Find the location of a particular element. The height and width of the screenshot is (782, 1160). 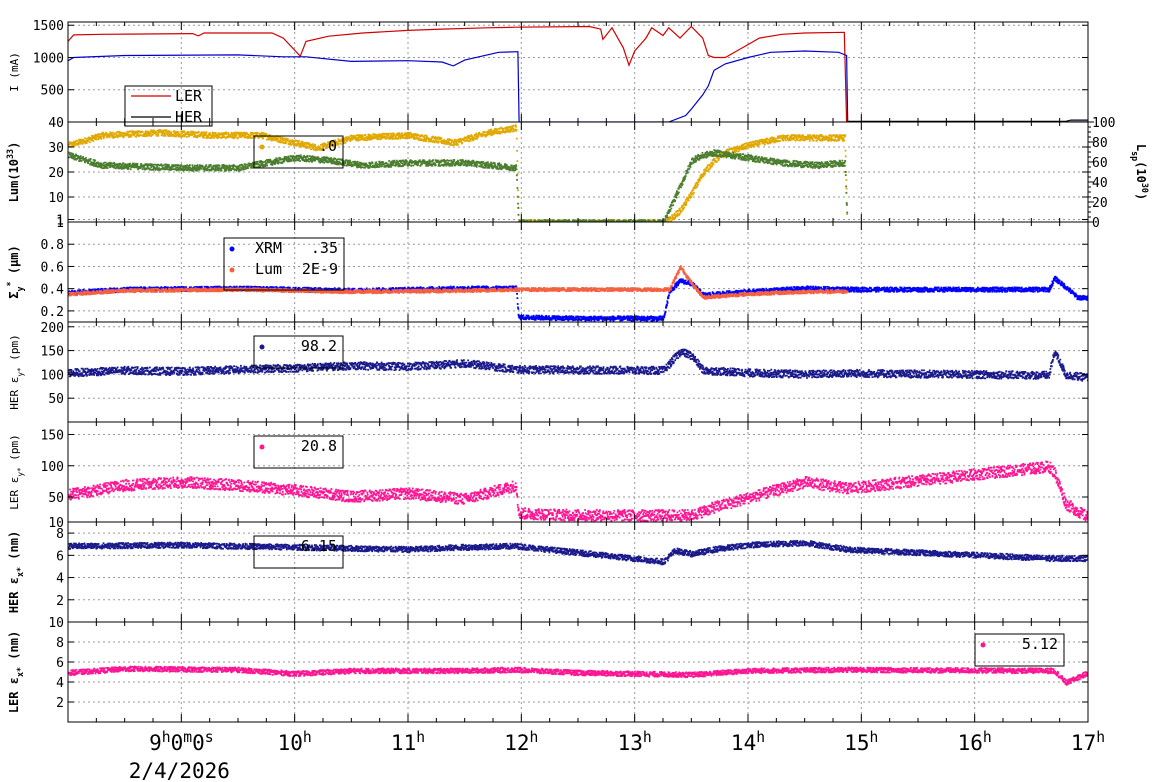

y-axis-label-ler_ex: LER εx* (nm) is located at coordinates (16, 672).